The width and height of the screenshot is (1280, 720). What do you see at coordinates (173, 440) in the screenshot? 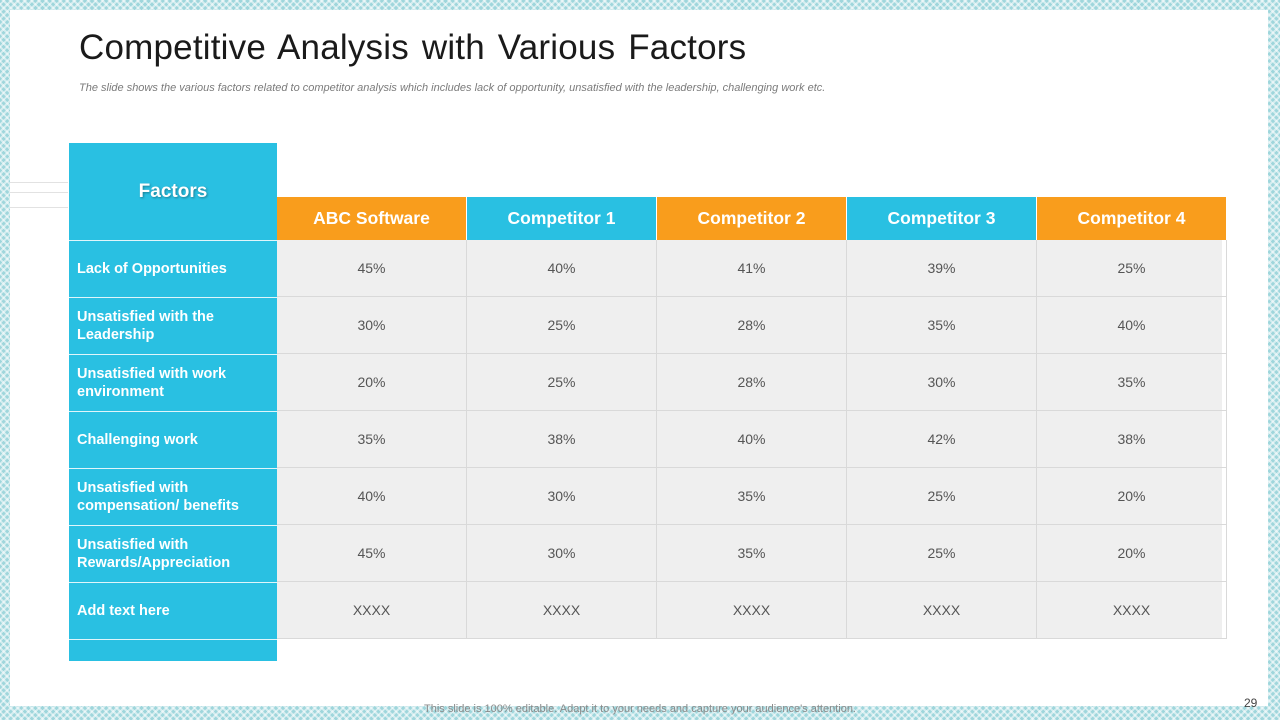
I see `factor-label-challenging-work: Challenging work` at bounding box center [173, 440].